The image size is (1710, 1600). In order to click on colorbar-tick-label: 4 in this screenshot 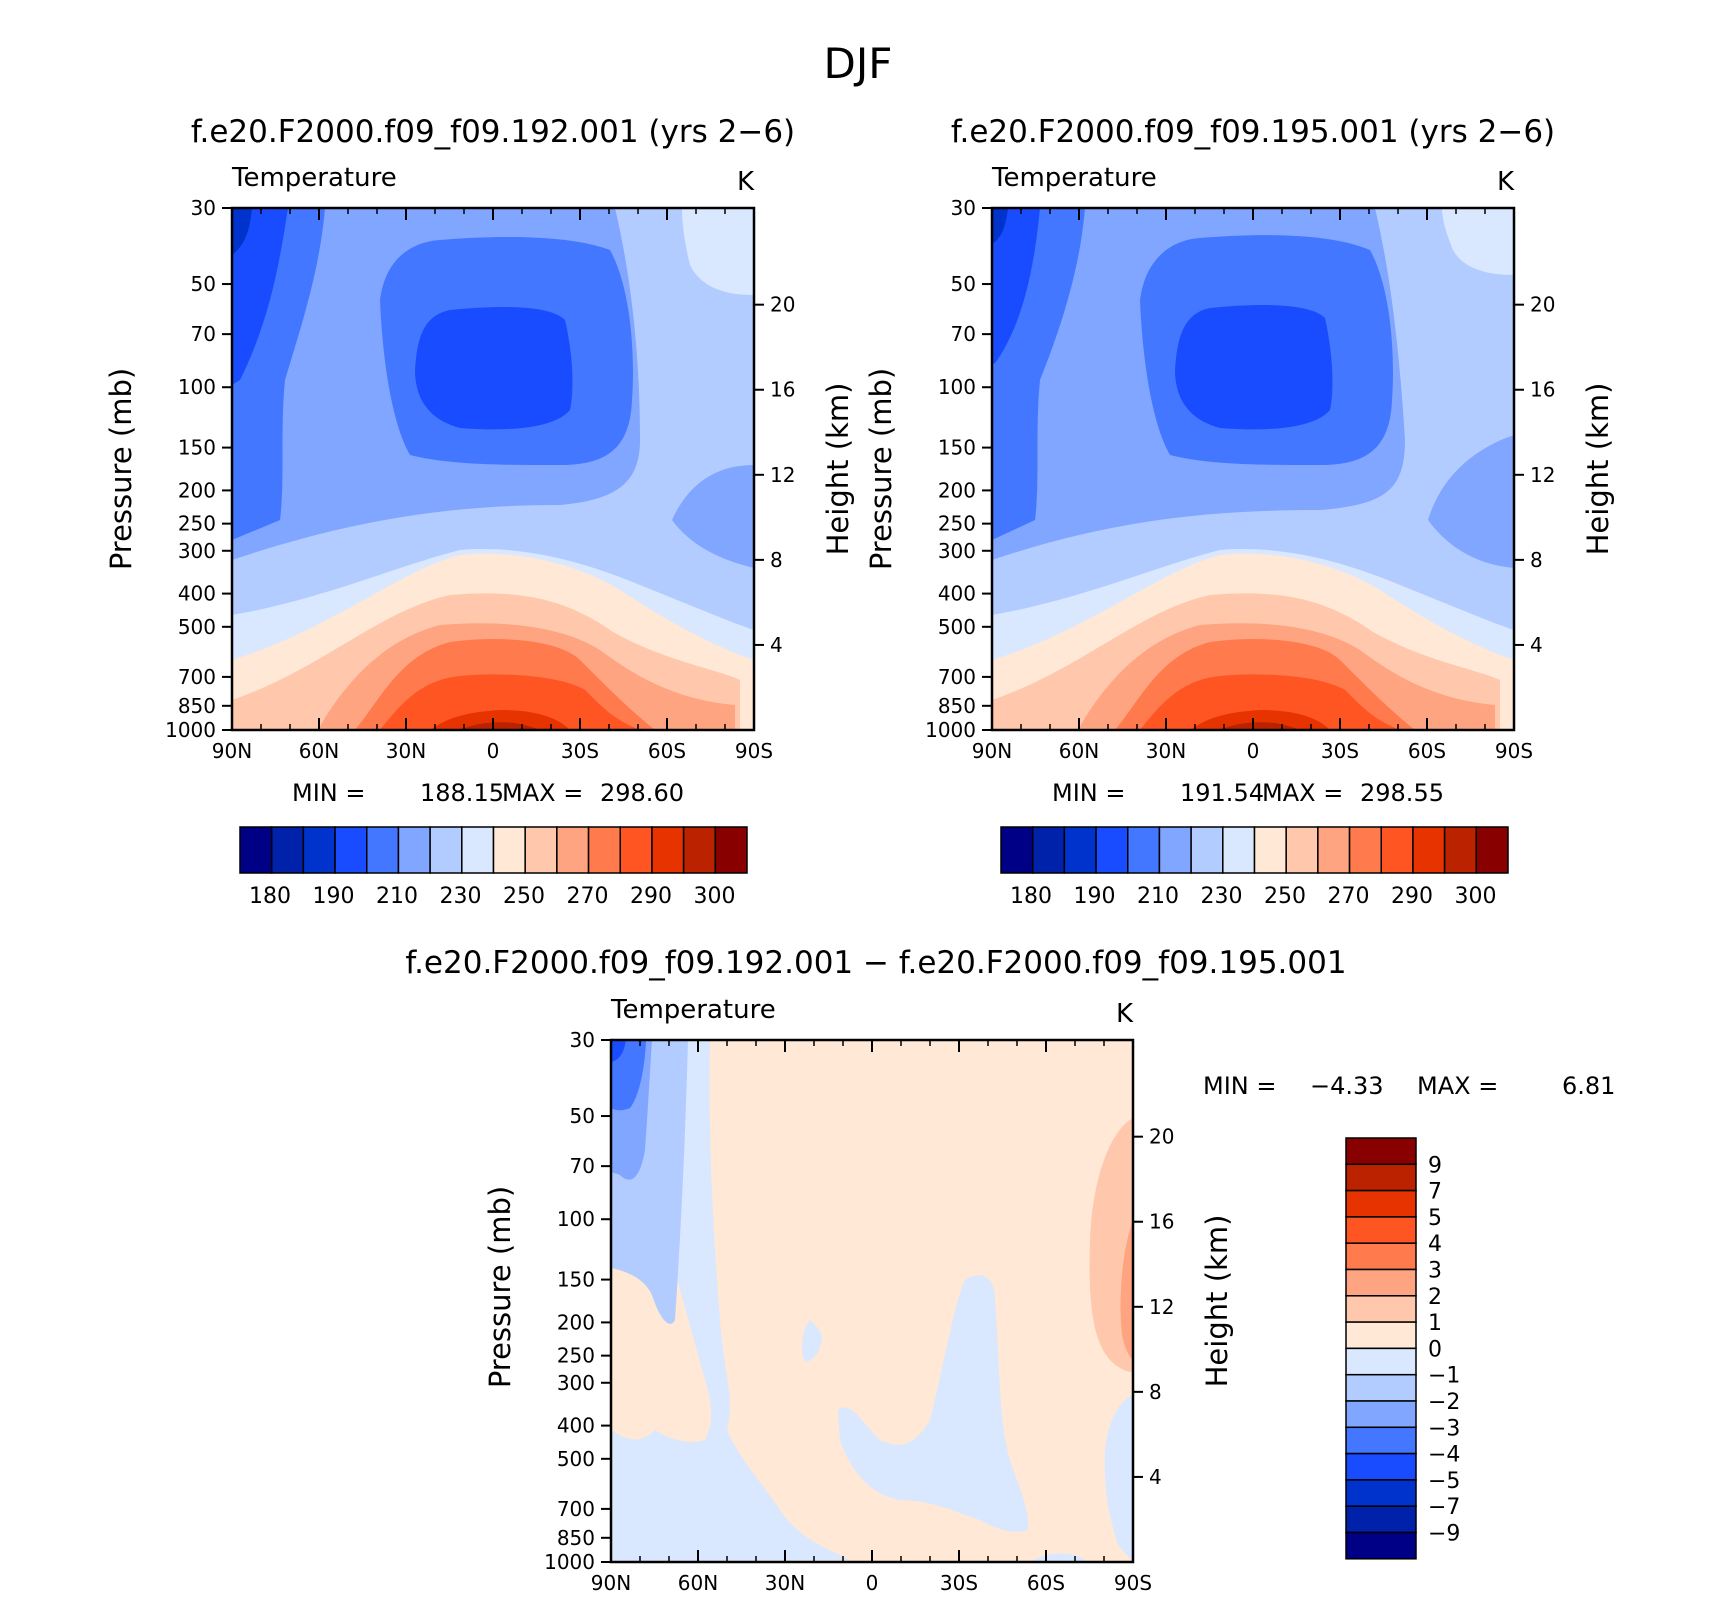, I will do `click(1435, 1244)`.